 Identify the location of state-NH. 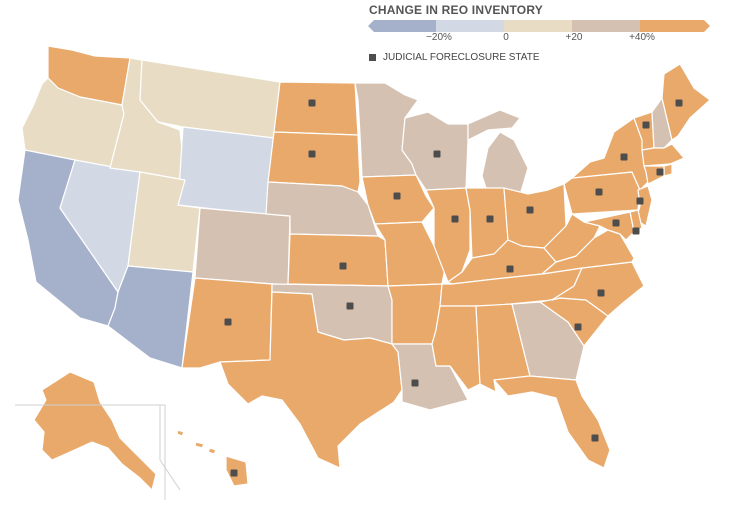
(662, 123).